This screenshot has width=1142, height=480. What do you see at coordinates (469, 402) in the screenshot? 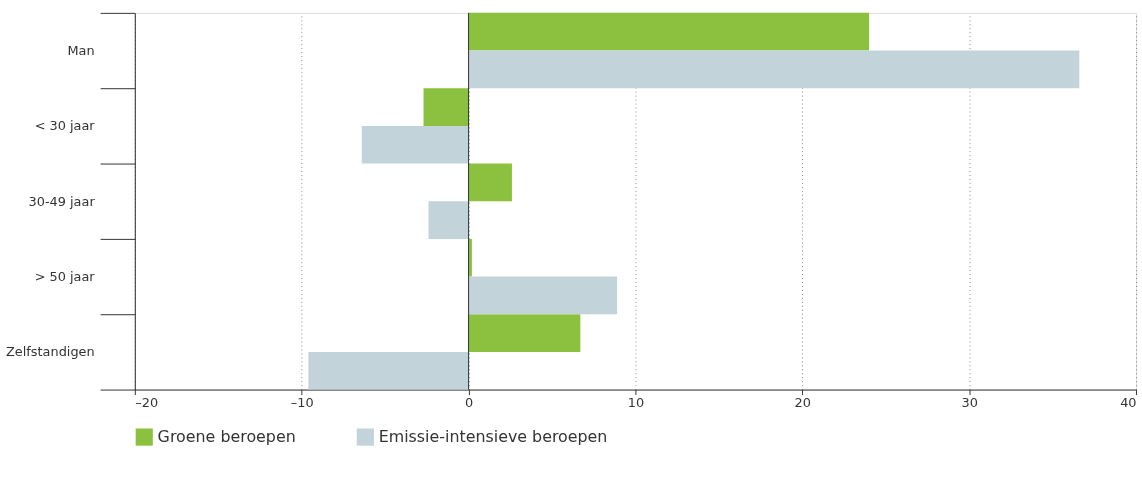
I see `x-tick-label: 0` at bounding box center [469, 402].